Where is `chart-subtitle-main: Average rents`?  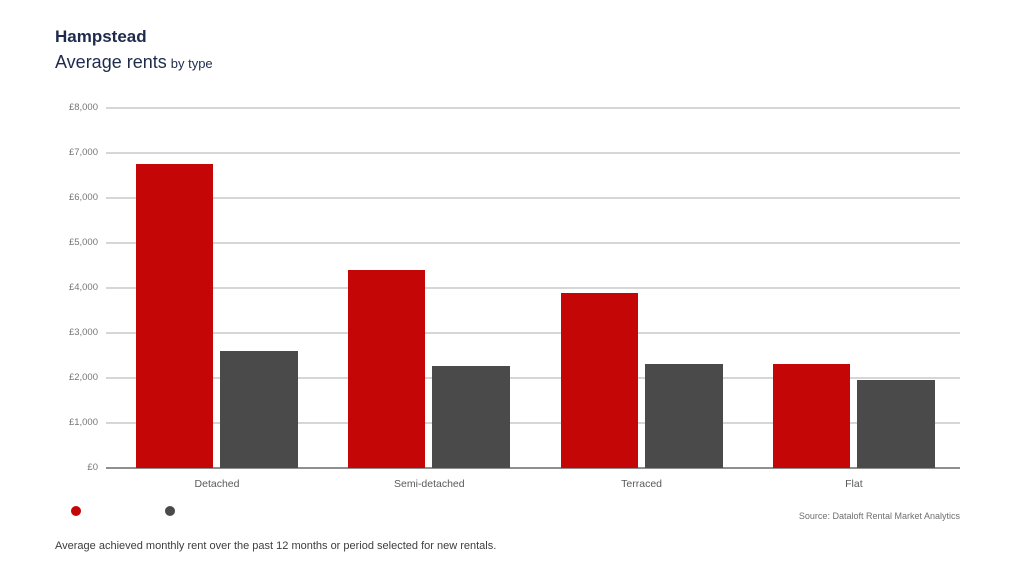 chart-subtitle-main: Average rents is located at coordinates (111, 61).